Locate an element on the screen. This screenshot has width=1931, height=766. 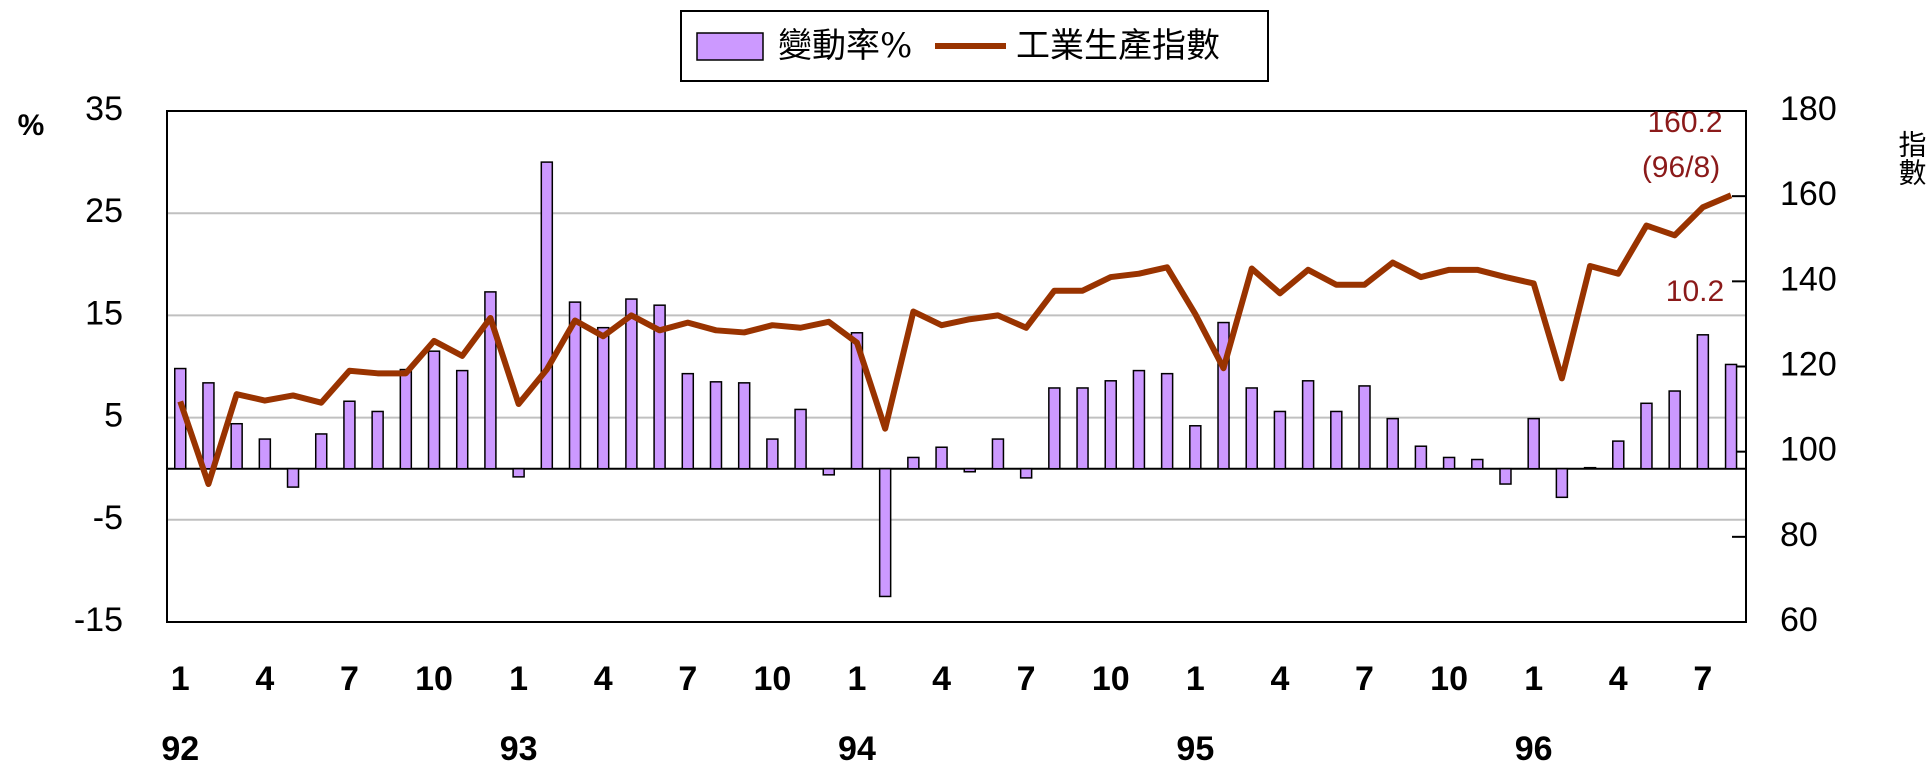
y2-tick-label: 60 is located at coordinates (1799, 620).